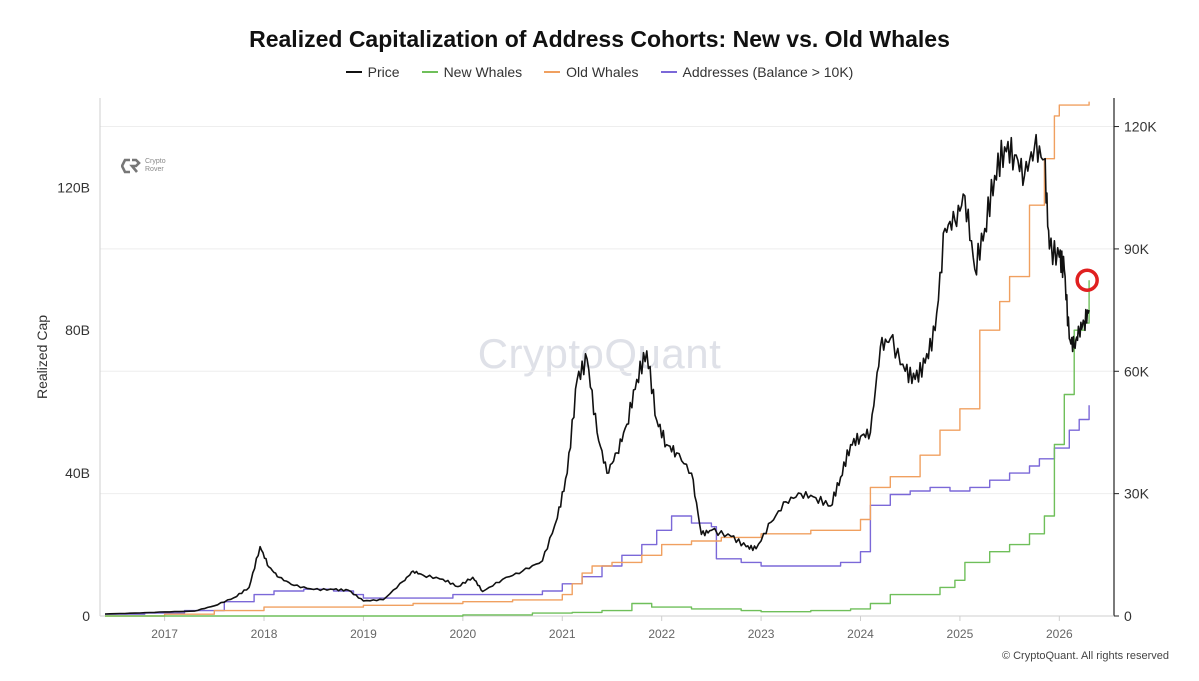  I want to click on logo: Crypto Rover, so click(143, 166).